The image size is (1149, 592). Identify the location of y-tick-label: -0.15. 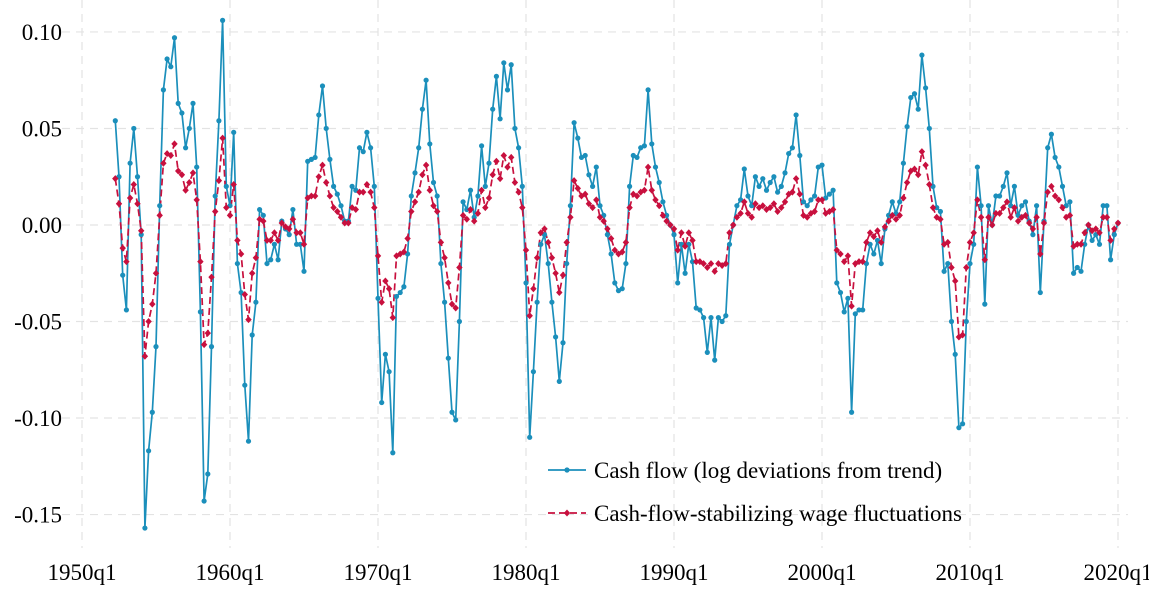
(38, 515).